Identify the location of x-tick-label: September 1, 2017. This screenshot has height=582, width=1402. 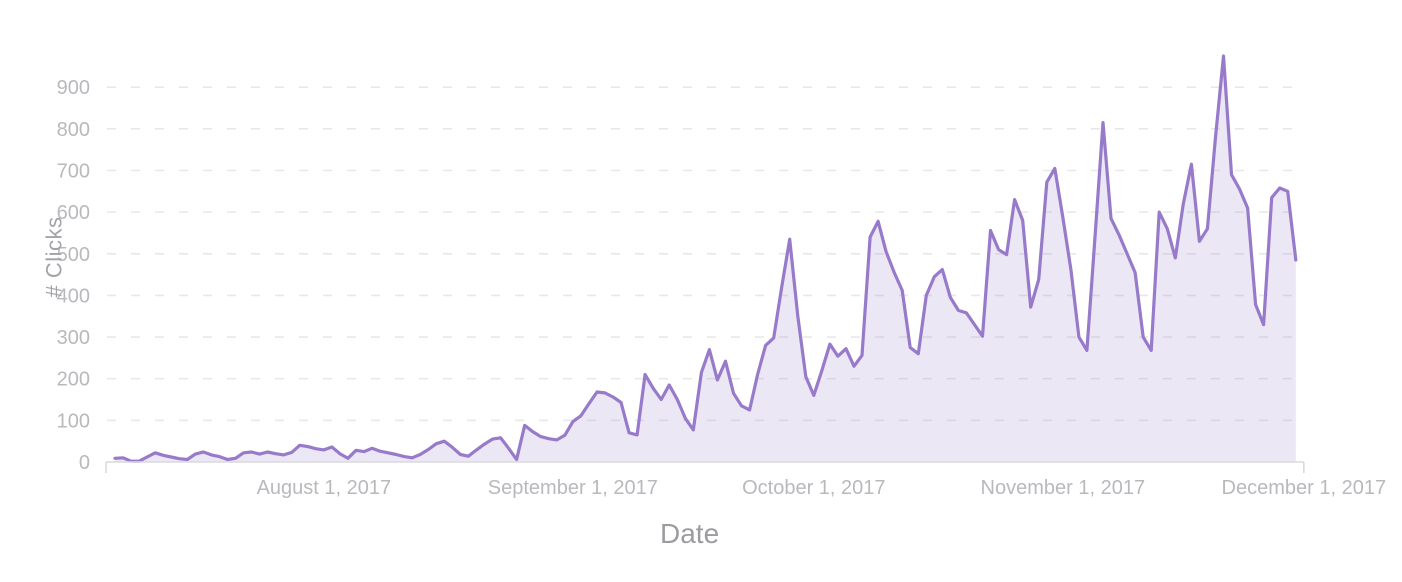
(573, 488).